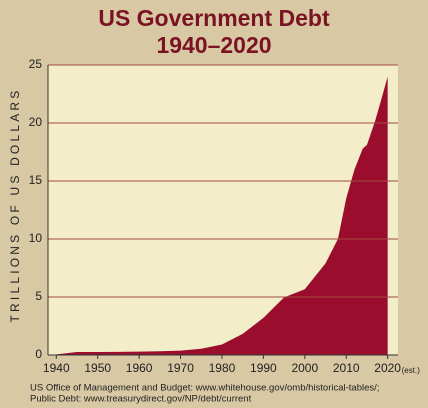 This screenshot has height=408, width=428. I want to click on x-tick-label: 1990, so click(263, 368).